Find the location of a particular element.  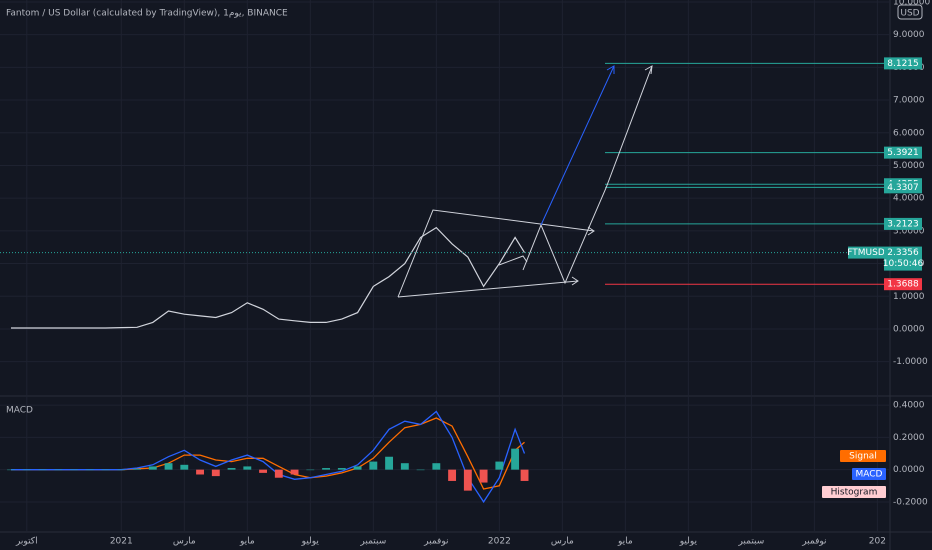

symbol-tag is located at coordinates (866, 252).